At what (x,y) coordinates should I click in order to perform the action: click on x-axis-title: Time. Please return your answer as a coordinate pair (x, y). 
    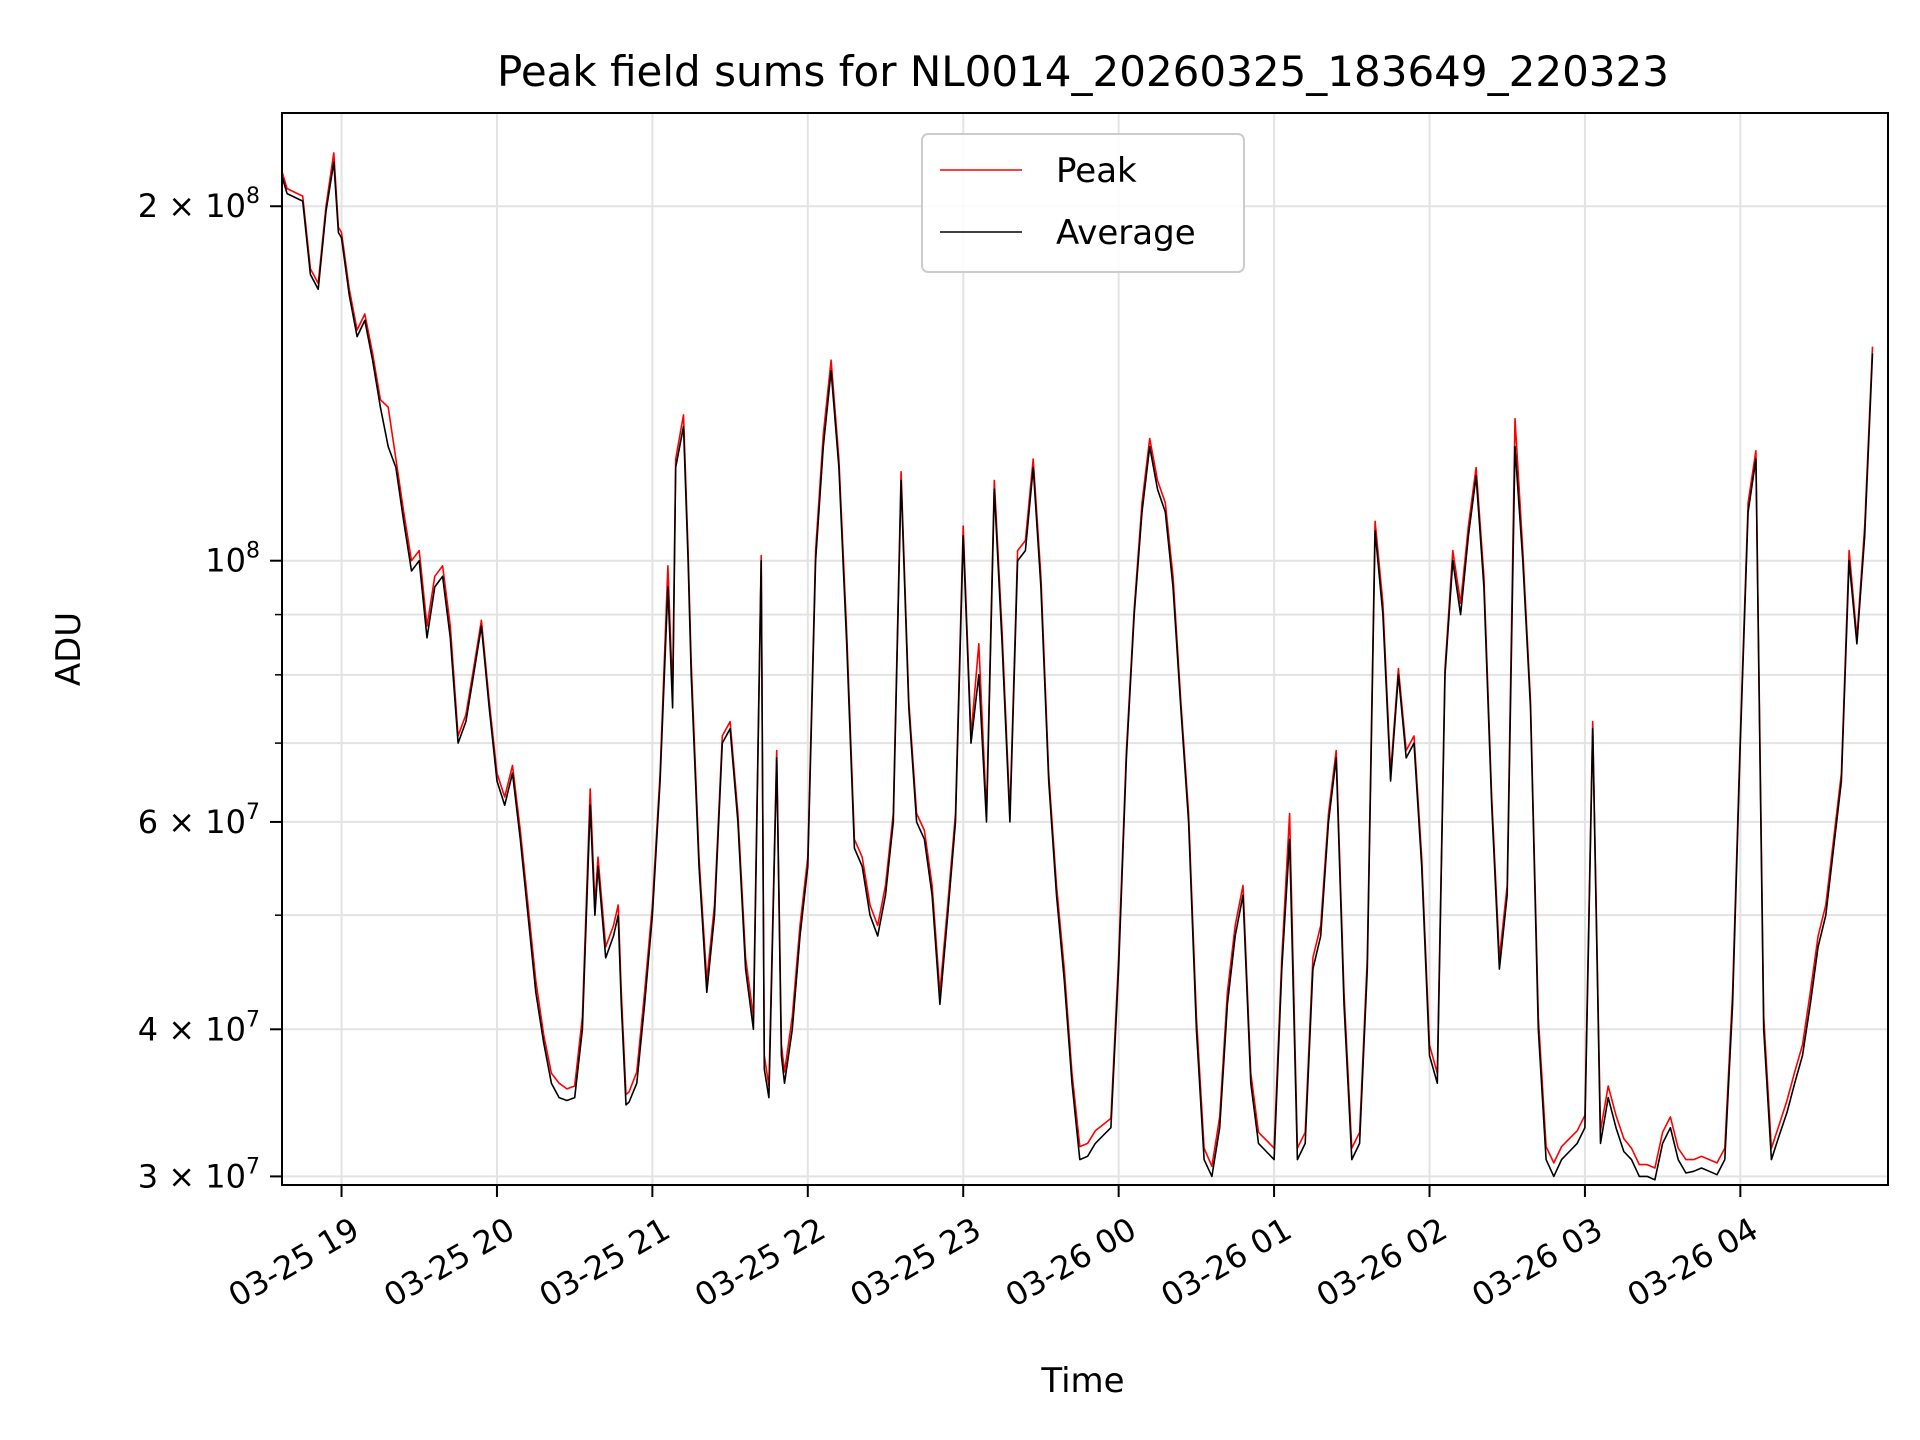
    Looking at the image, I should click on (1082, 1381).